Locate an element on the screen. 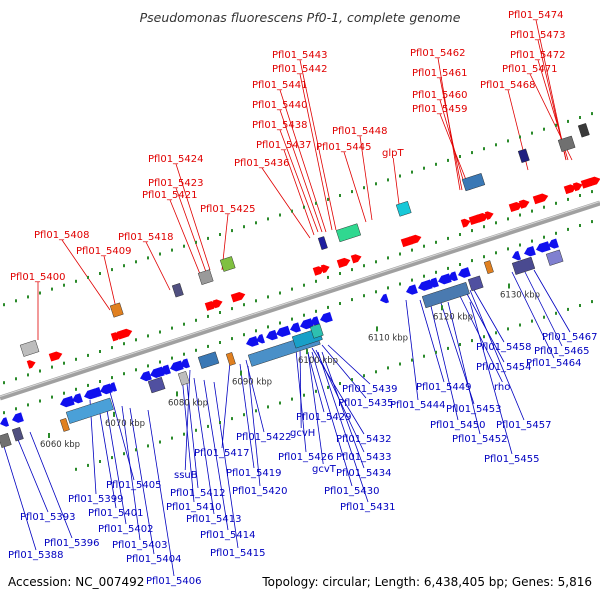  lower-gene-label: Pfl01_5404 is located at coordinates (154, 559).